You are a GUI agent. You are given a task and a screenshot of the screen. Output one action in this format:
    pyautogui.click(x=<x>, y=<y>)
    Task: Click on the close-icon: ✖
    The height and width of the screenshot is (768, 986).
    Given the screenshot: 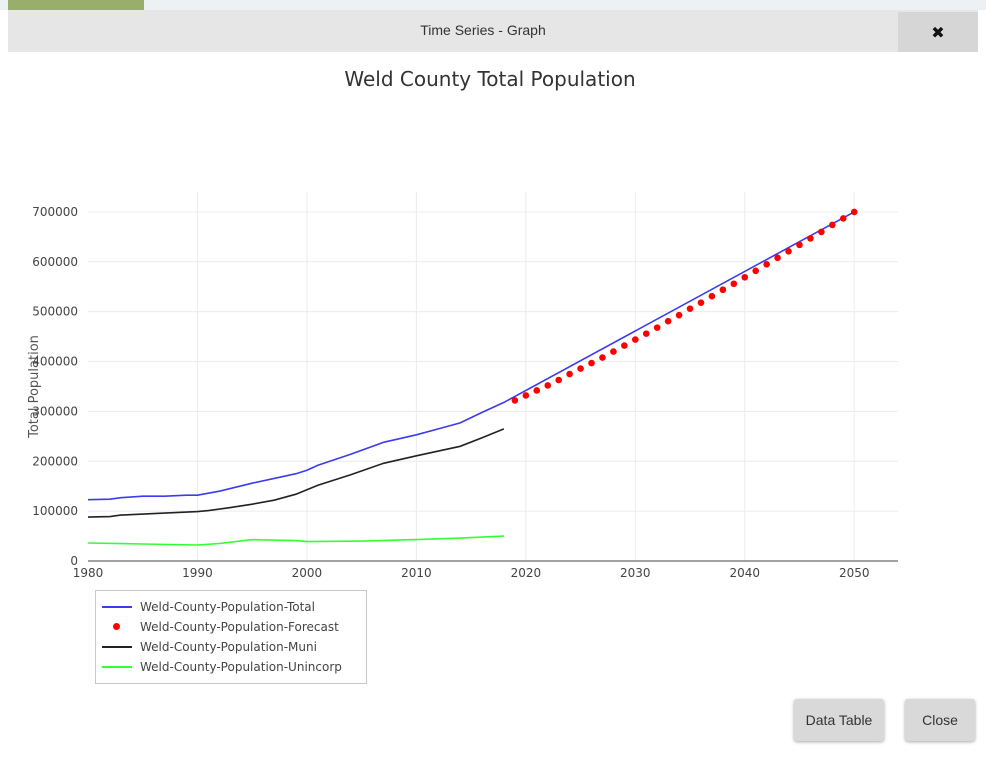 What is the action you would take?
    pyautogui.click(x=938, y=32)
    